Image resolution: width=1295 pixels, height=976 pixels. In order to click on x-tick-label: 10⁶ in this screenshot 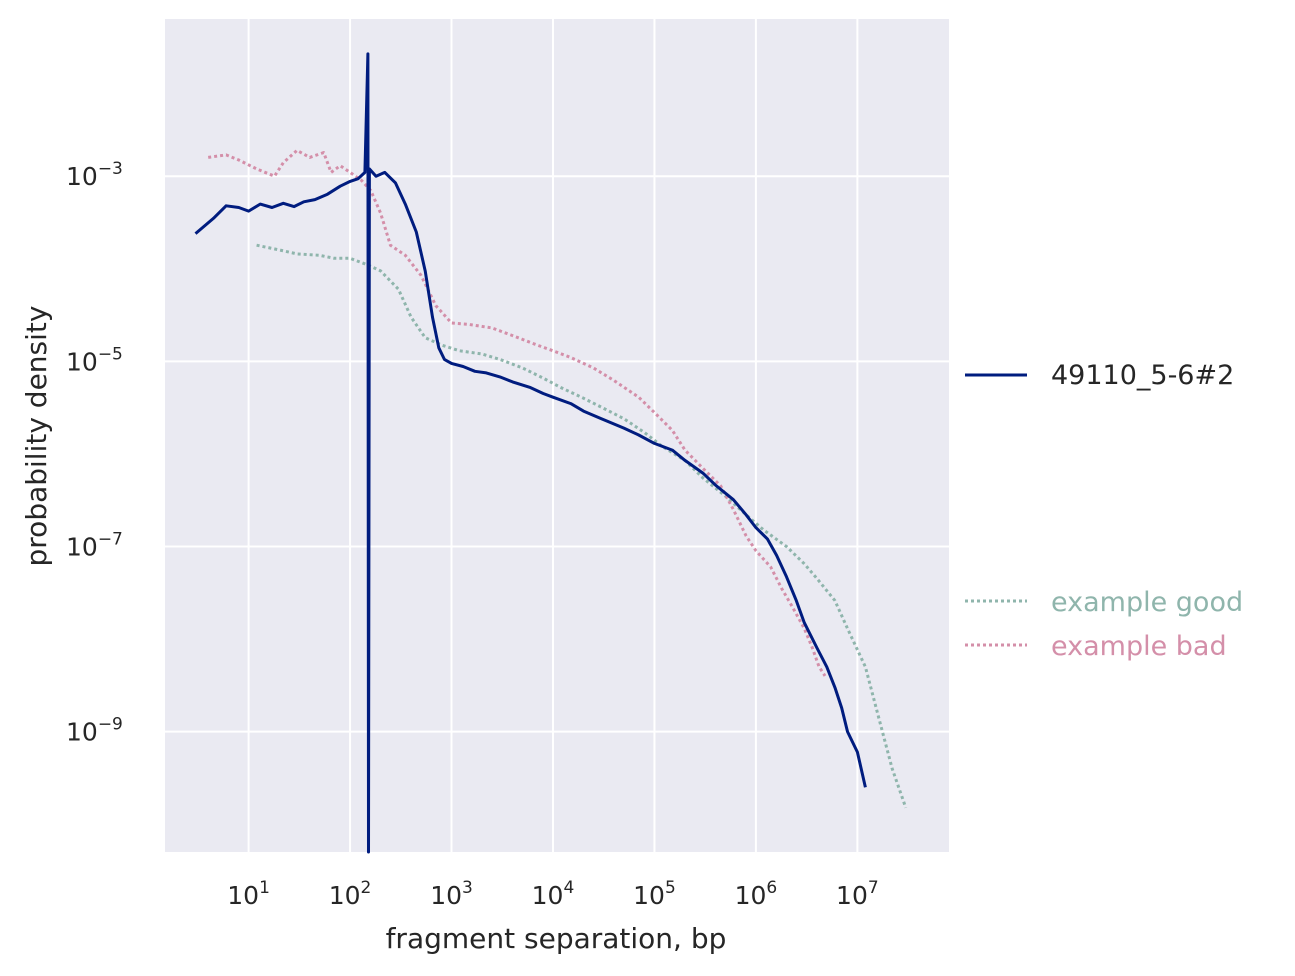, I will do `click(756, 894)`.